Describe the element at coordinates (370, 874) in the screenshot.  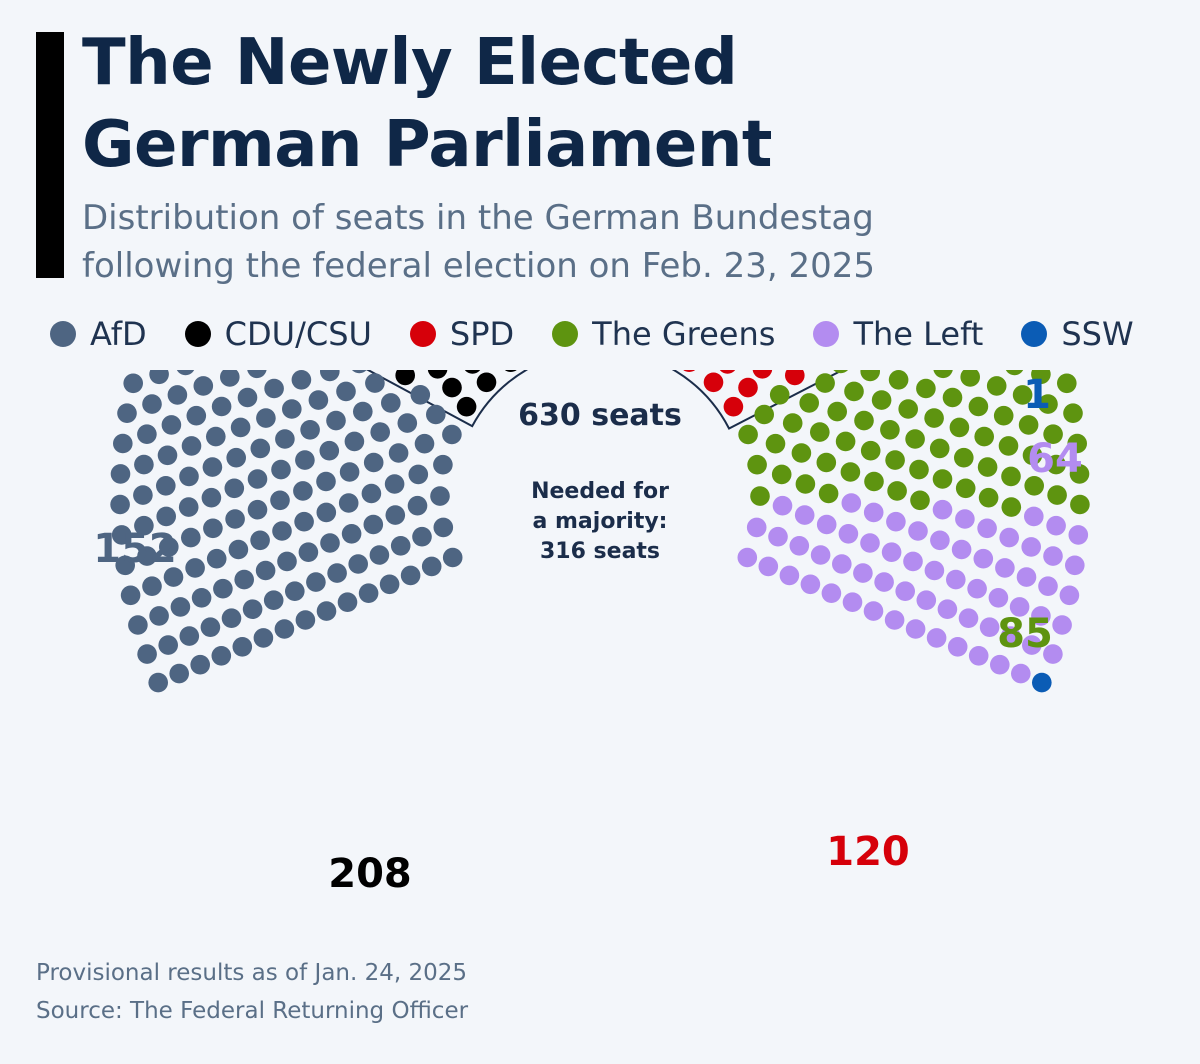
I see `seat-count-cdu-csu: 208` at that location.